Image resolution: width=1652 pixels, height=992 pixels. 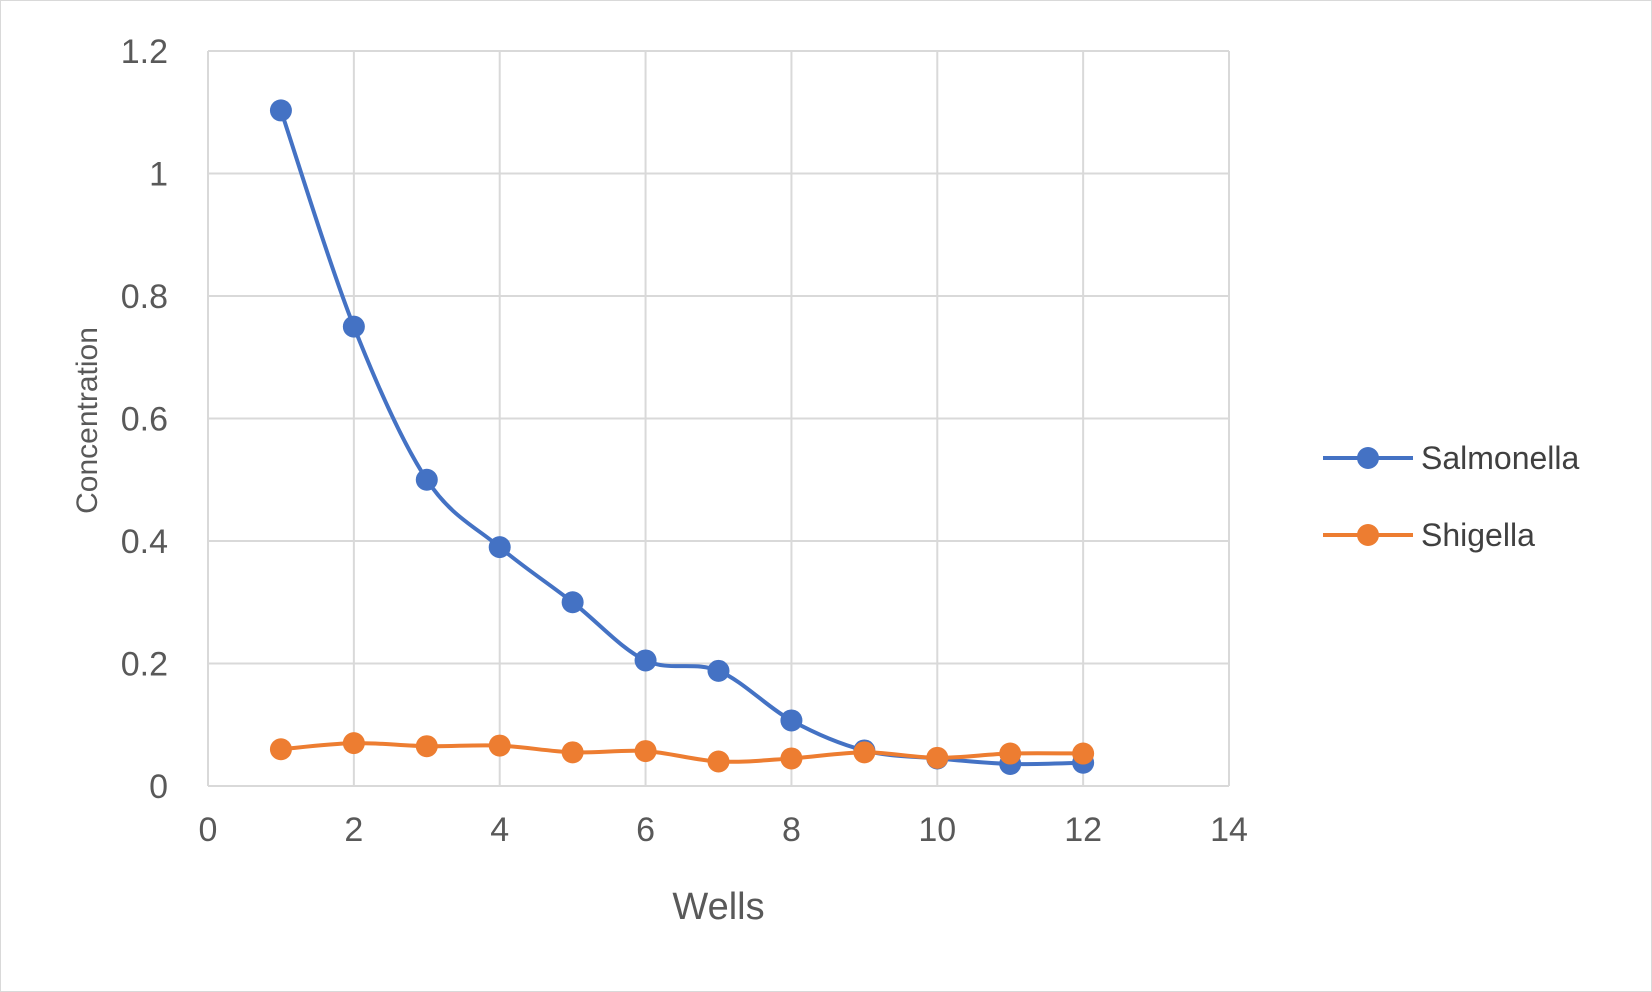 What do you see at coordinates (208, 830) in the screenshot?
I see `x-tick-label: 0` at bounding box center [208, 830].